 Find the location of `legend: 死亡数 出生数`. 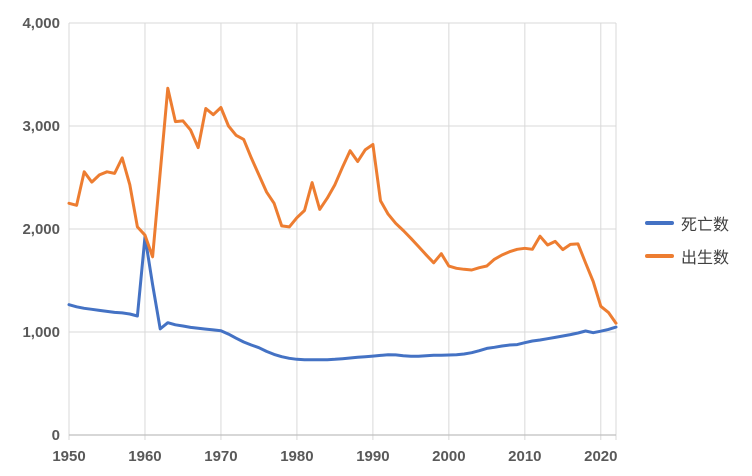

legend: 死亡数 出生数 is located at coordinates (687, 239).